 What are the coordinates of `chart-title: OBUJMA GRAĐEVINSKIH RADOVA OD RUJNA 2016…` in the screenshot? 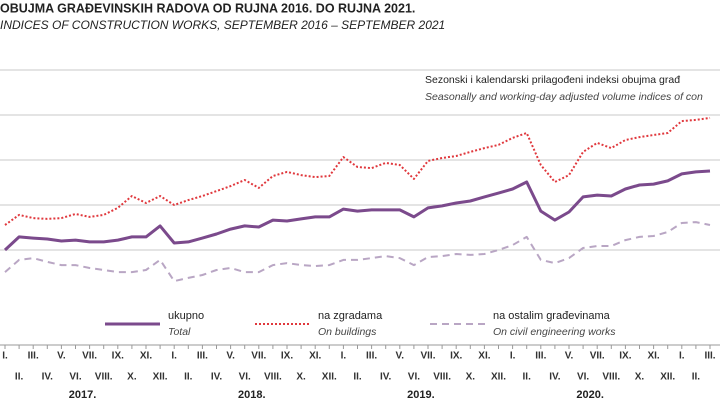 It's located at (207, 8).